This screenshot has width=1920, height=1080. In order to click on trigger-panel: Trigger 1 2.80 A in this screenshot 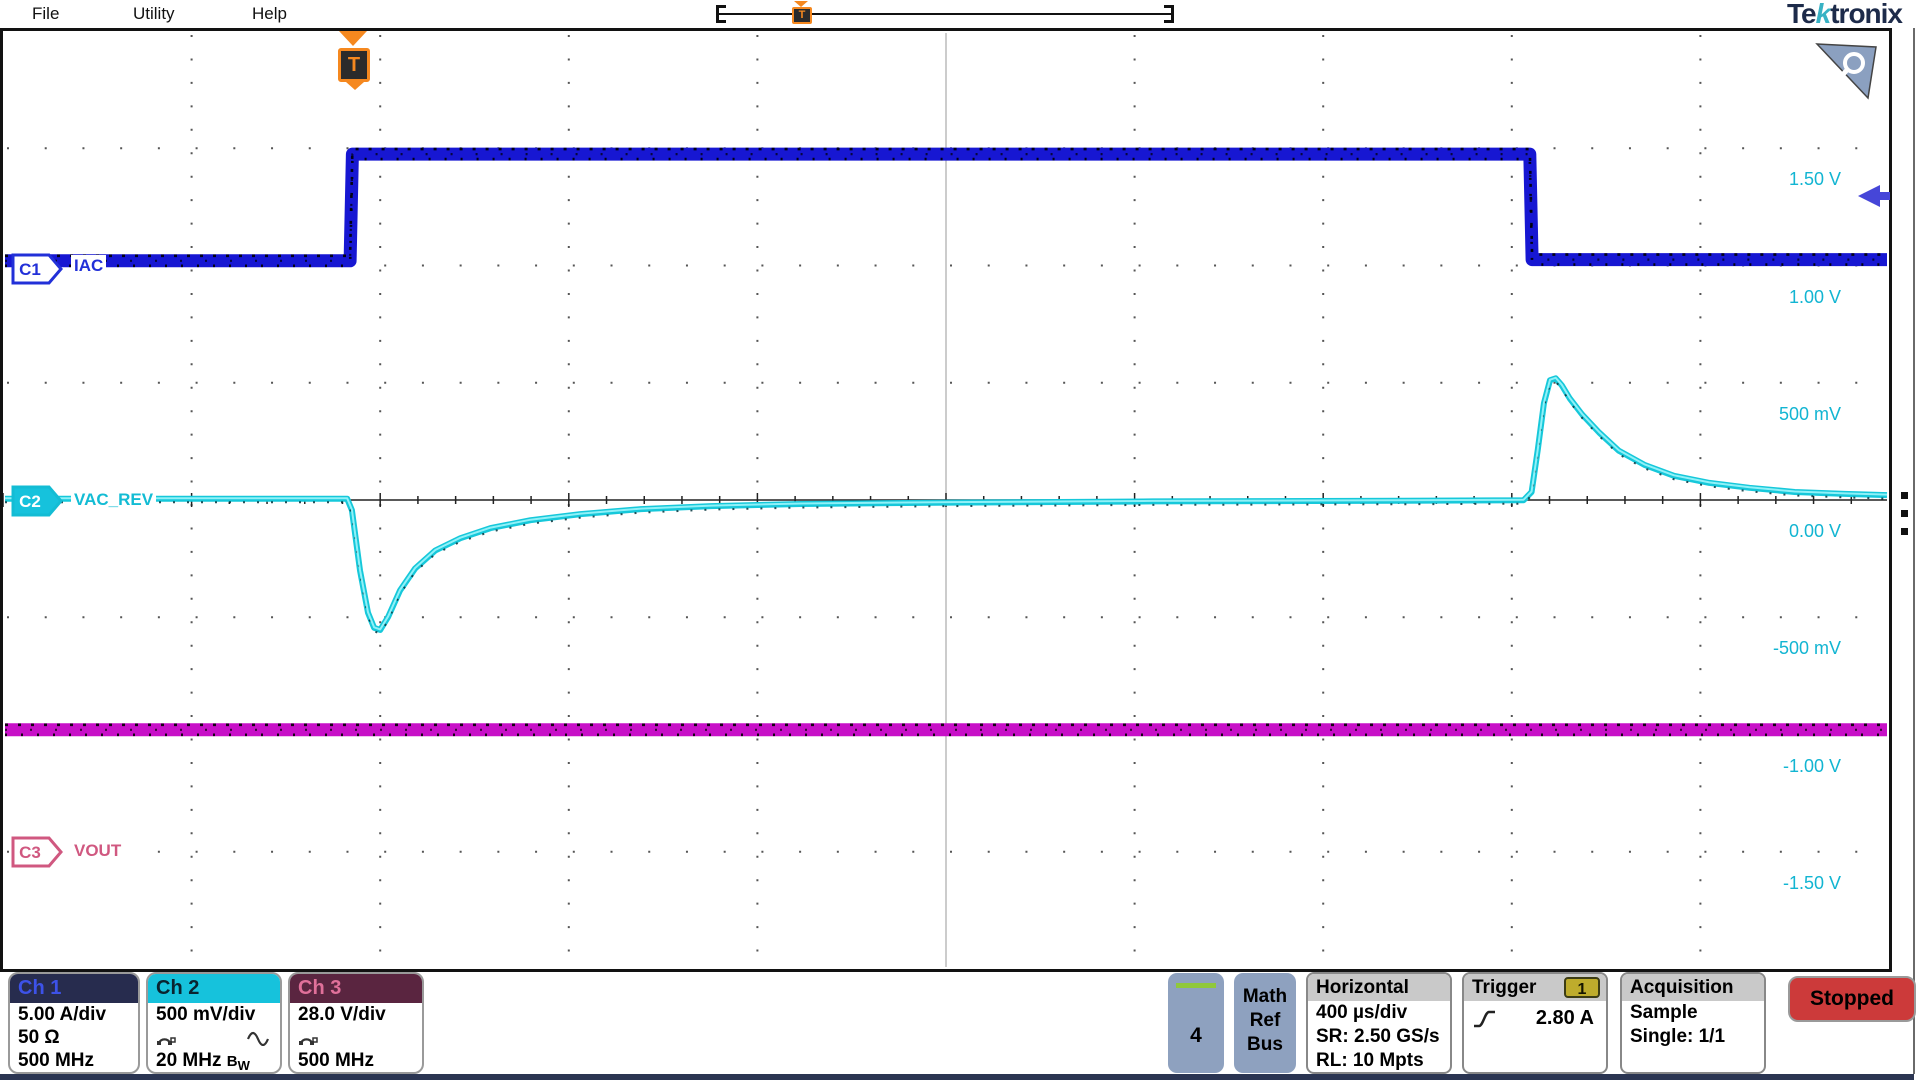, I will do `click(1535, 1023)`.